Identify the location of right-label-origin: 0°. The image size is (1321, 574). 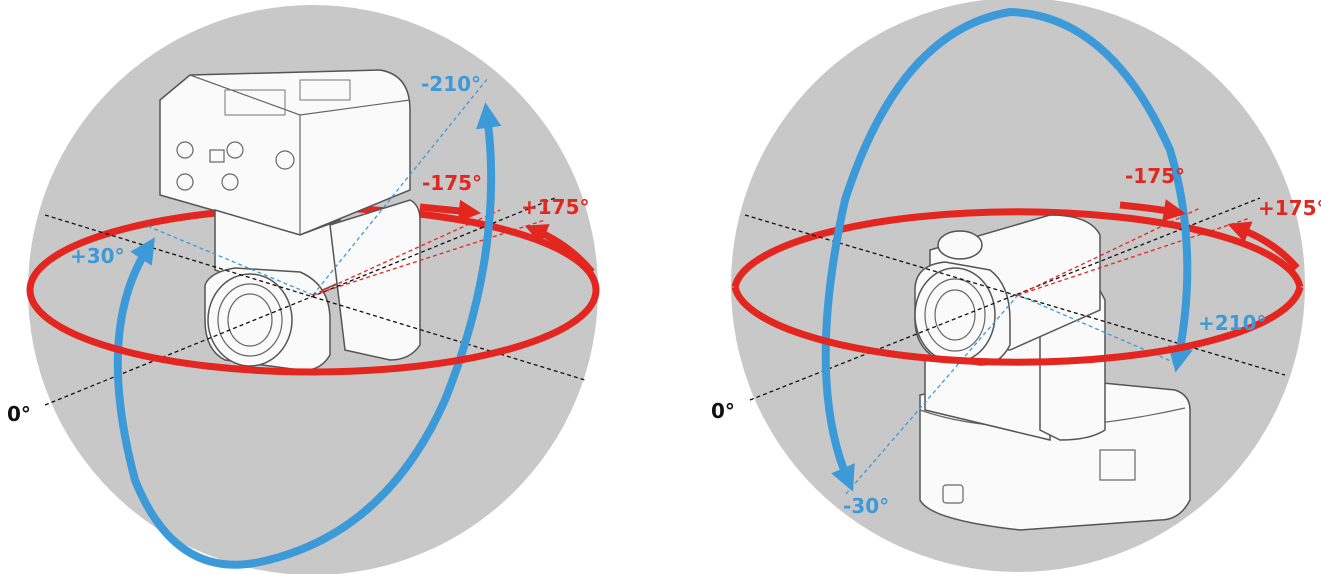
(723, 411).